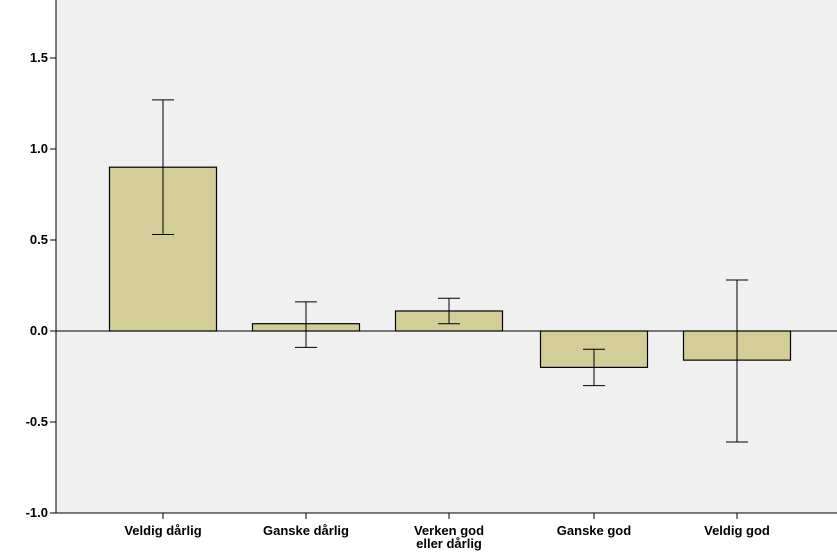  What do you see at coordinates (39, 57) in the screenshot?
I see `y-tick-label: 1.5` at bounding box center [39, 57].